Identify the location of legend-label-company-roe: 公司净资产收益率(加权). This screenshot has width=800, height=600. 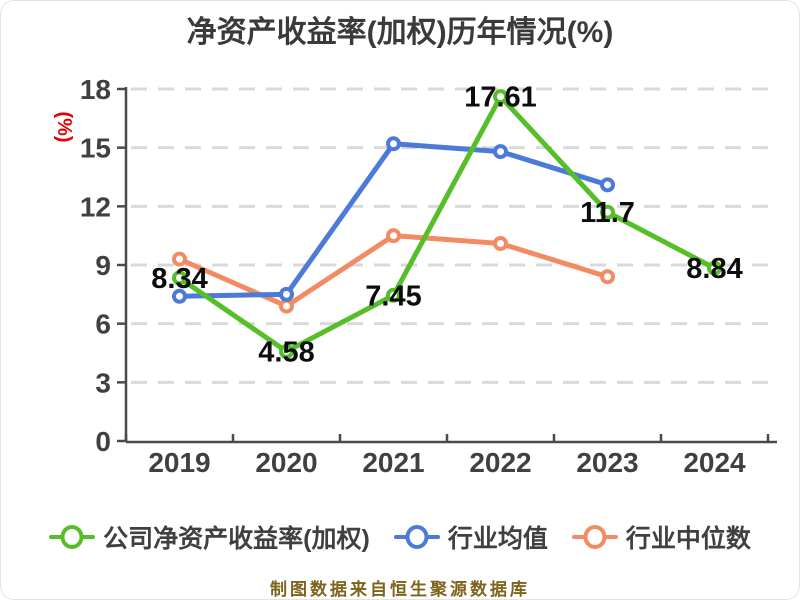
(236, 539).